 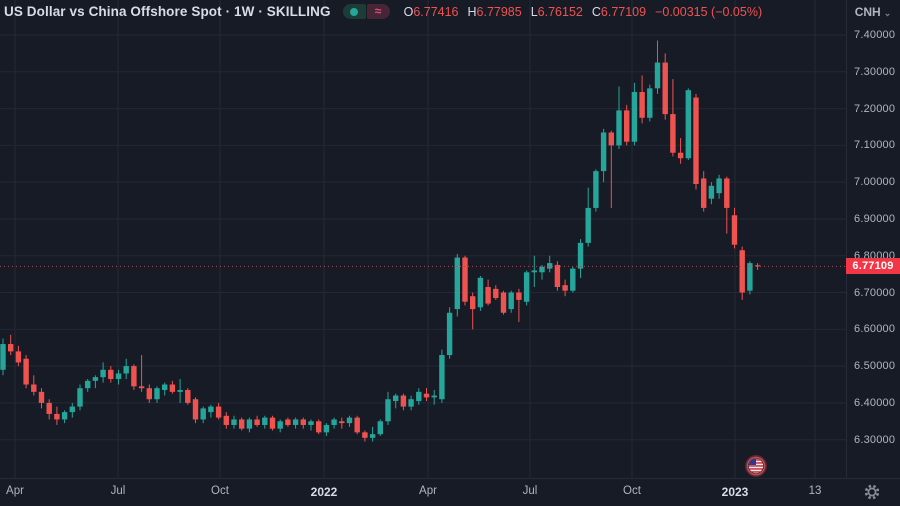 I want to click on ohlc-change: −0.00315 (−0.05%), so click(x=709, y=11).